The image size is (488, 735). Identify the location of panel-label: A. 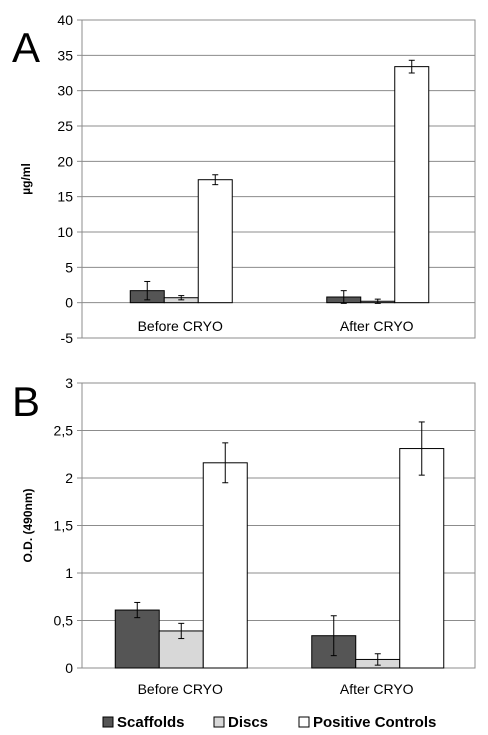
(26, 47).